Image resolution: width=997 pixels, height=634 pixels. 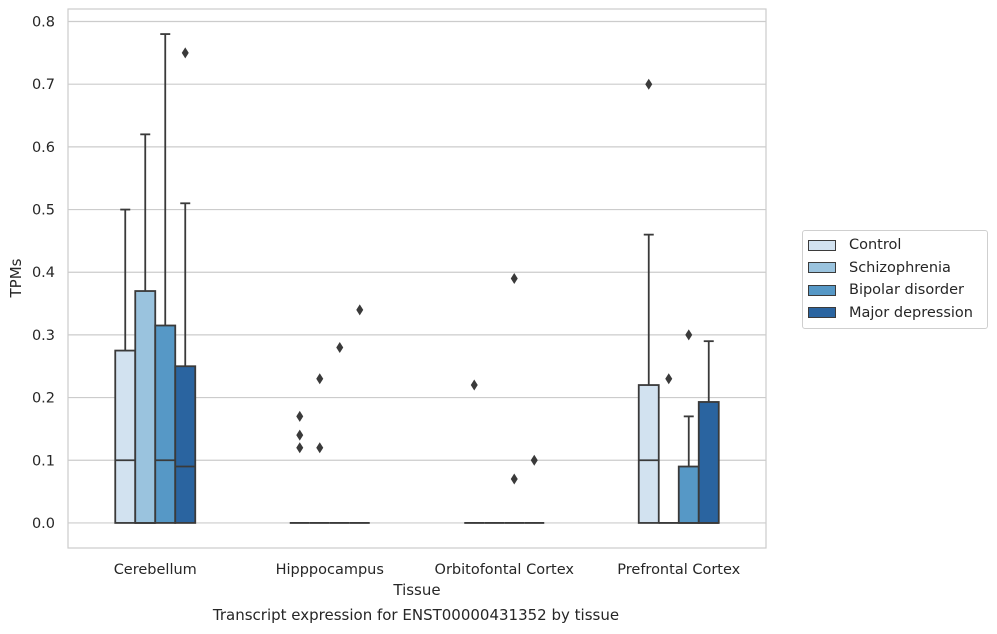 I want to click on y-tick-label: 0.2, so click(x=43, y=399).